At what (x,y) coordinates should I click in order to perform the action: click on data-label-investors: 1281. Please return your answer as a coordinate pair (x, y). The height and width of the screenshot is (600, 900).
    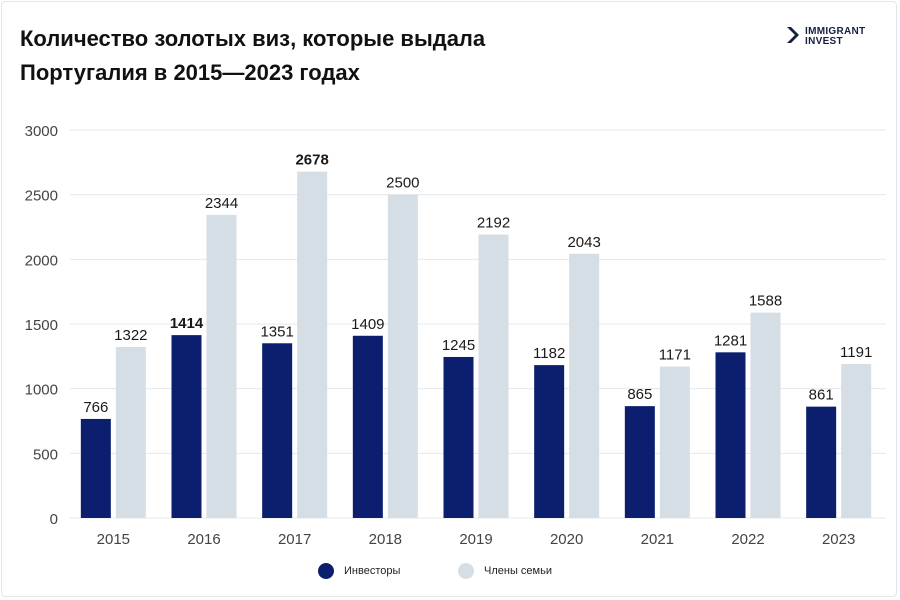
    Looking at the image, I should click on (730, 340).